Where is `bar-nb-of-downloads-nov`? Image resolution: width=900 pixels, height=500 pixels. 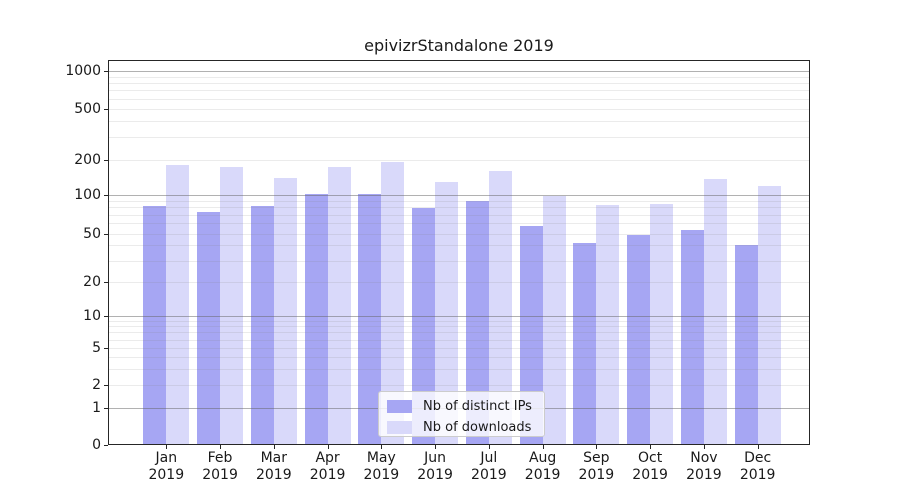
bar-nb-of-downloads-nov is located at coordinates (715, 311).